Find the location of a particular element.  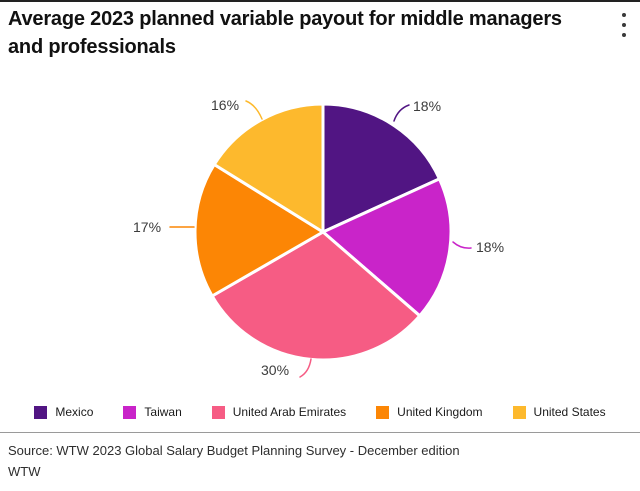

pie-slice-mexico is located at coordinates (381, 168).